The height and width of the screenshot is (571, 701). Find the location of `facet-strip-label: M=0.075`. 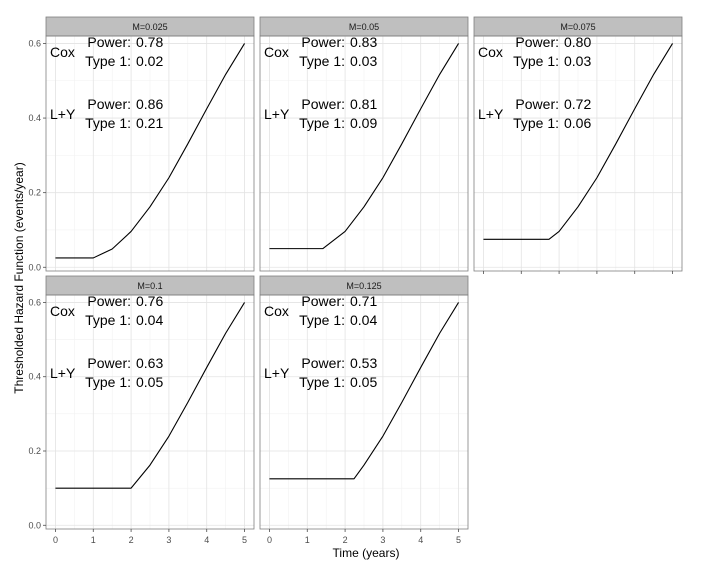

facet-strip-label: M=0.075 is located at coordinates (577, 27).